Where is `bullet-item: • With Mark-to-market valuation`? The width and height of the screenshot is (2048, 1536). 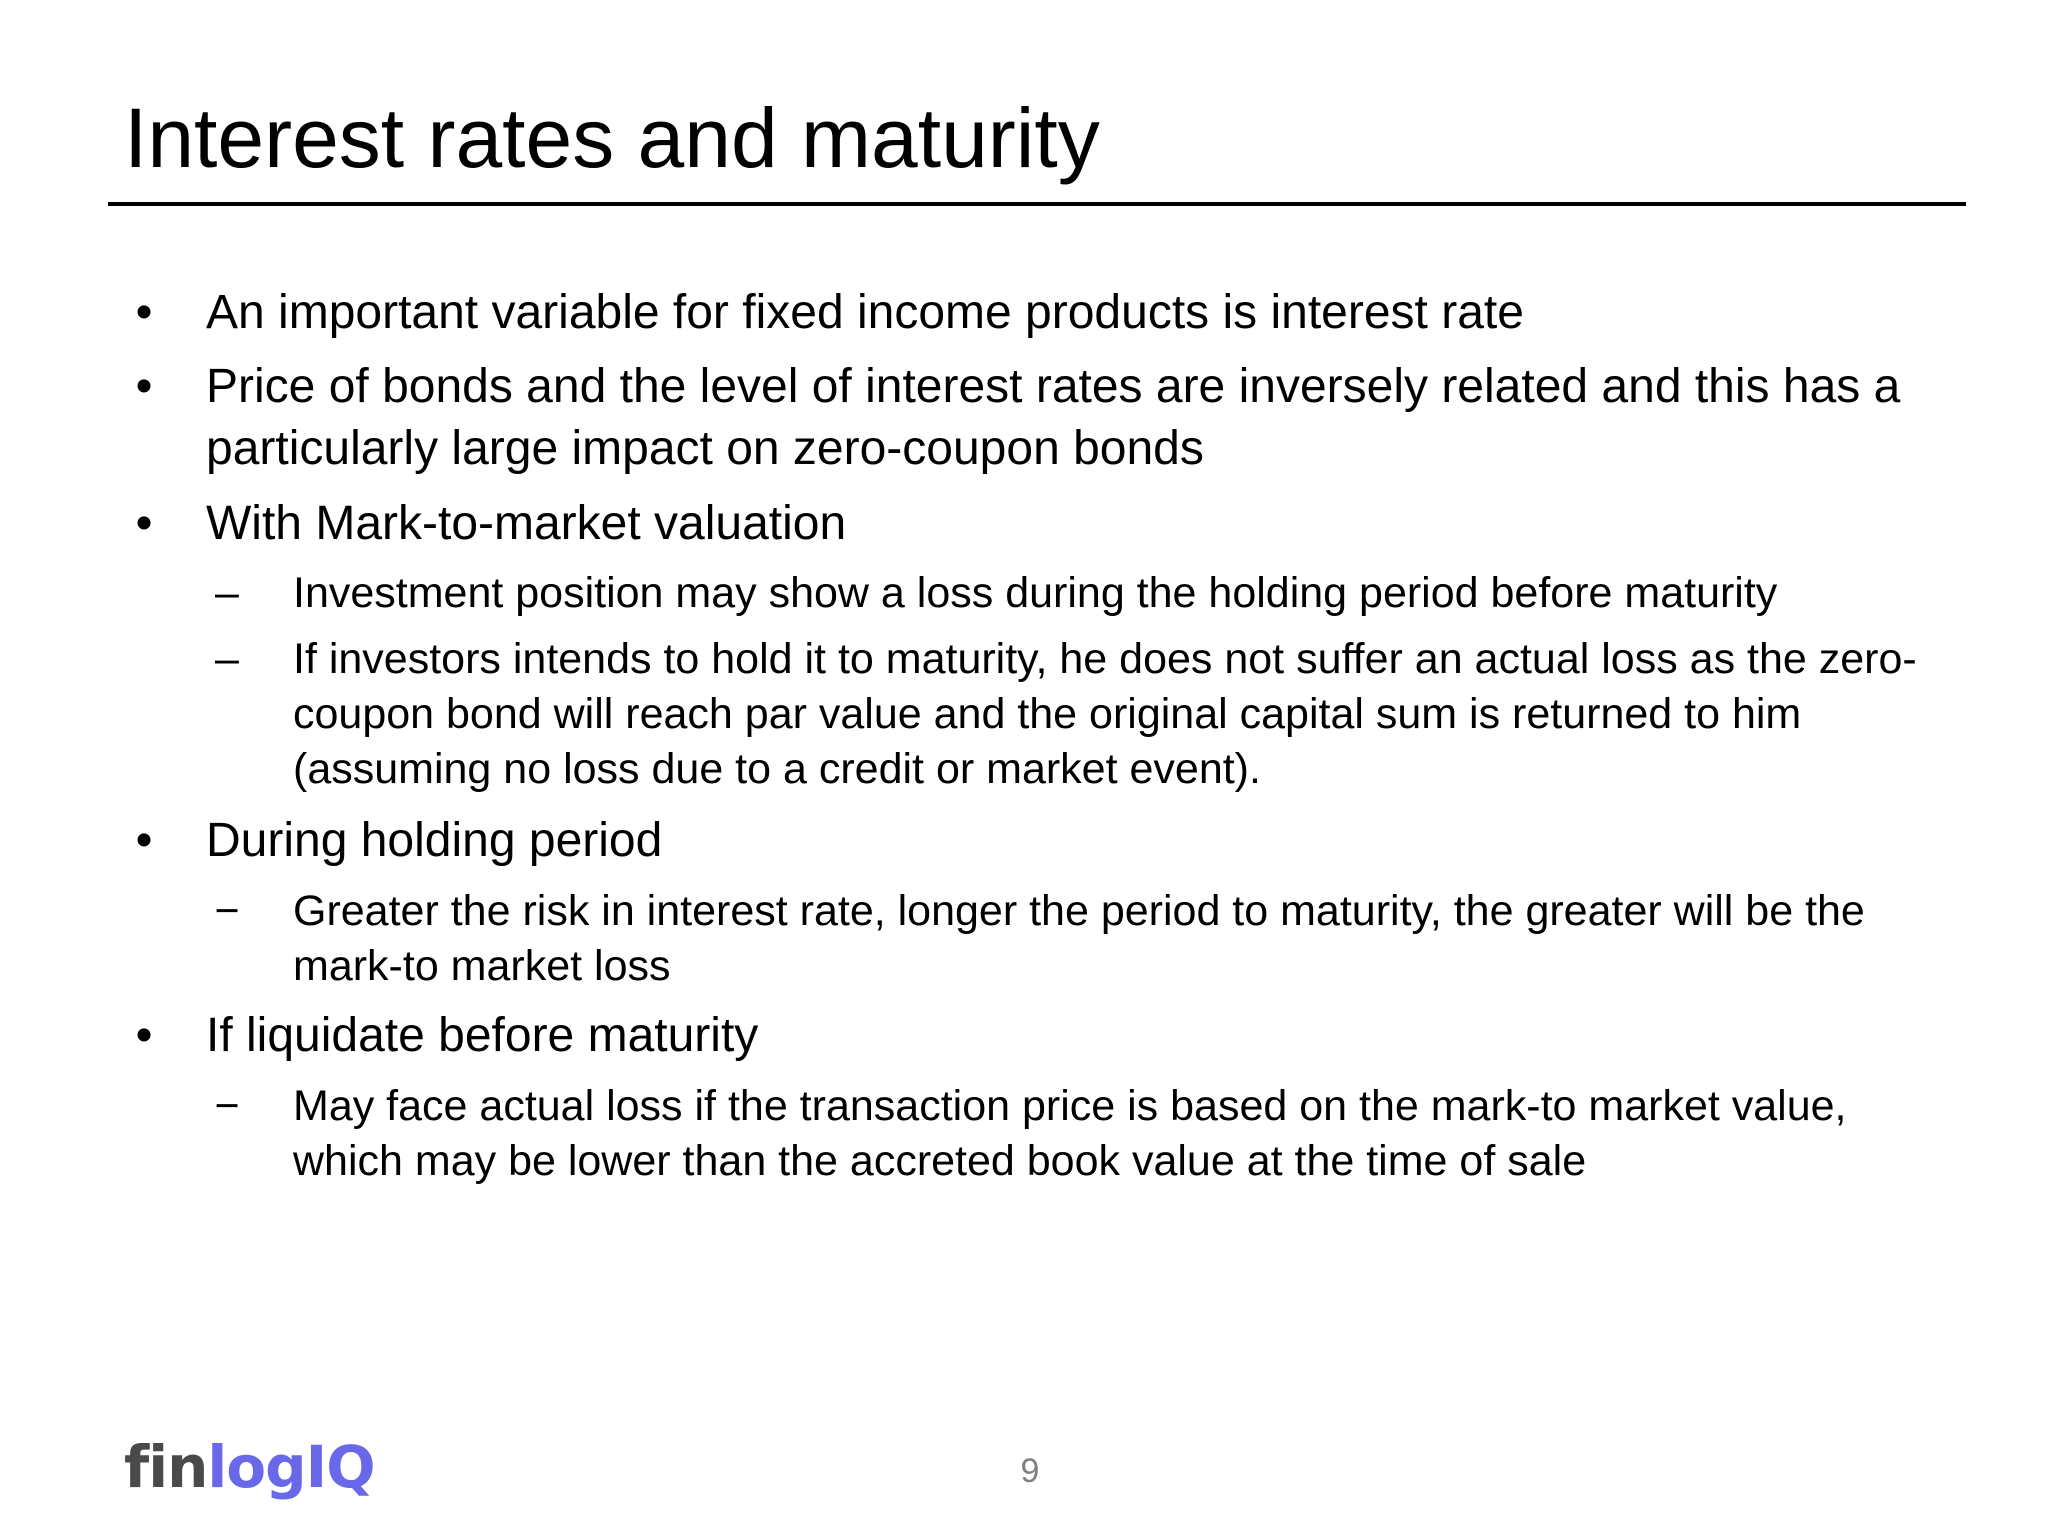 bullet-item: • With Mark-to-market valuation is located at coordinates (1051, 524).